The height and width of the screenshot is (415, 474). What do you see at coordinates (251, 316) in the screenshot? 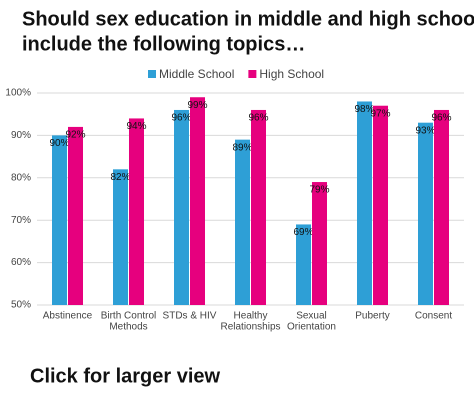
I see `x-tick-label: Healthy` at bounding box center [251, 316].